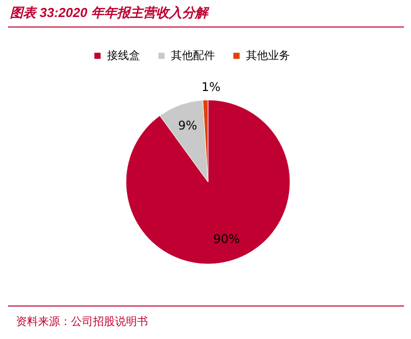 This screenshot has width=411, height=339. I want to click on data-label: 1%, so click(211, 87).